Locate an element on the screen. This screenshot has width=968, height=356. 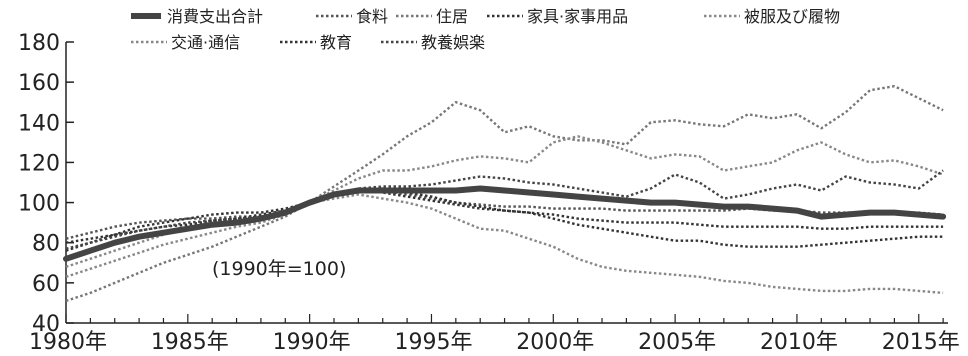
x-tick-label: 2010年 is located at coordinates (799, 342).